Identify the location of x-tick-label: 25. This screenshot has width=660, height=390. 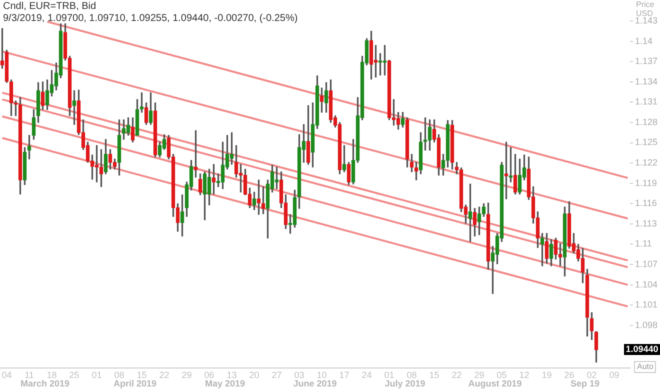
(74, 375).